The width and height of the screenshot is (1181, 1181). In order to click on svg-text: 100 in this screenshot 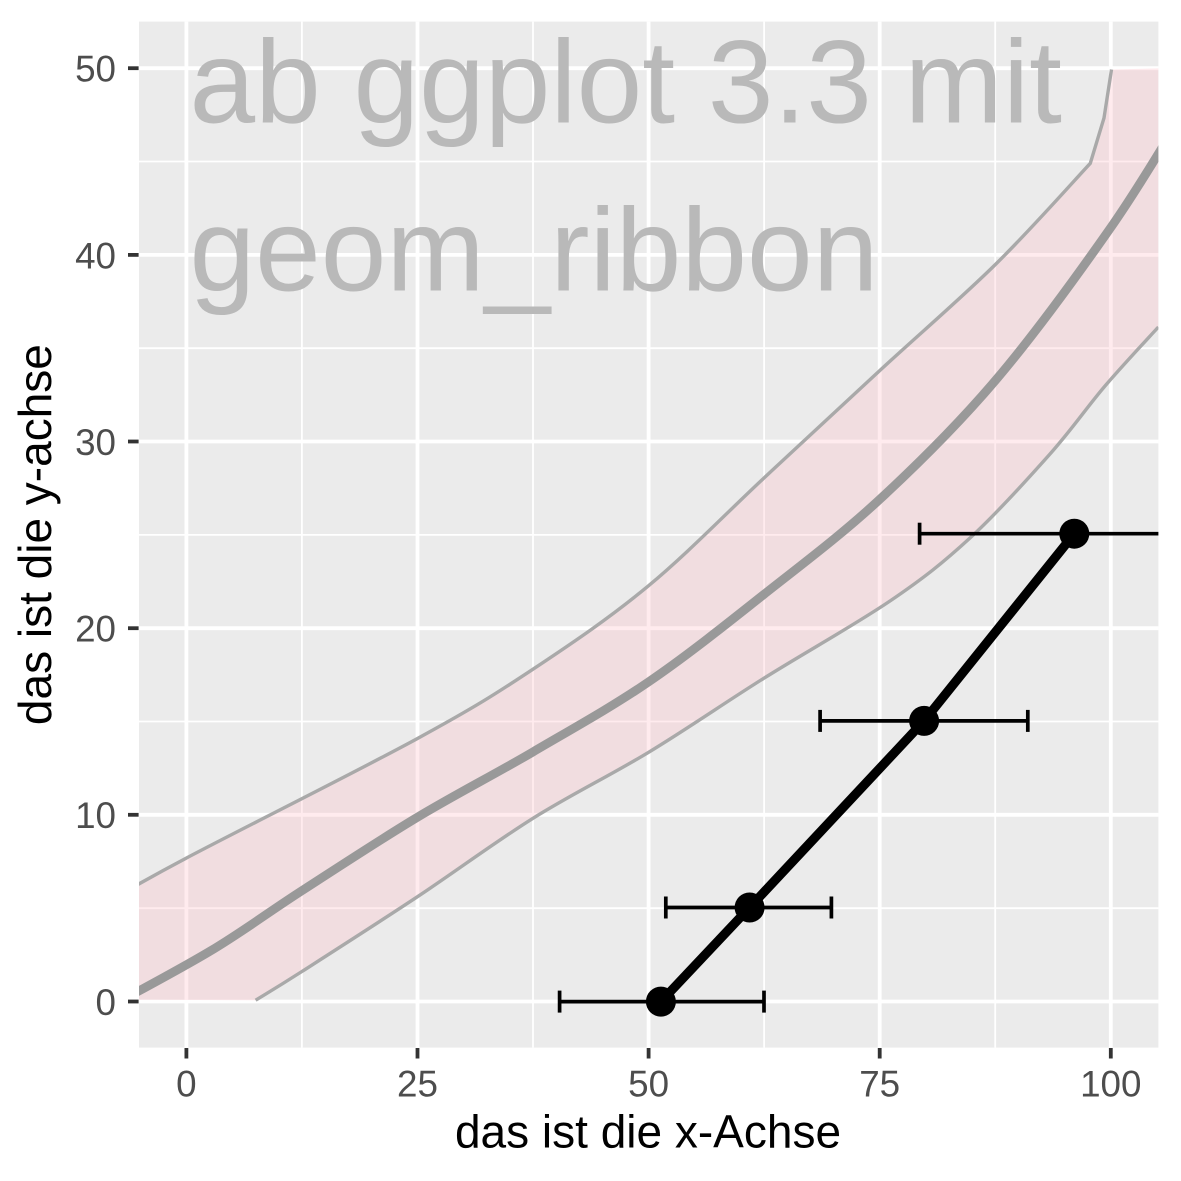, I will do `click(1110, 1083)`.